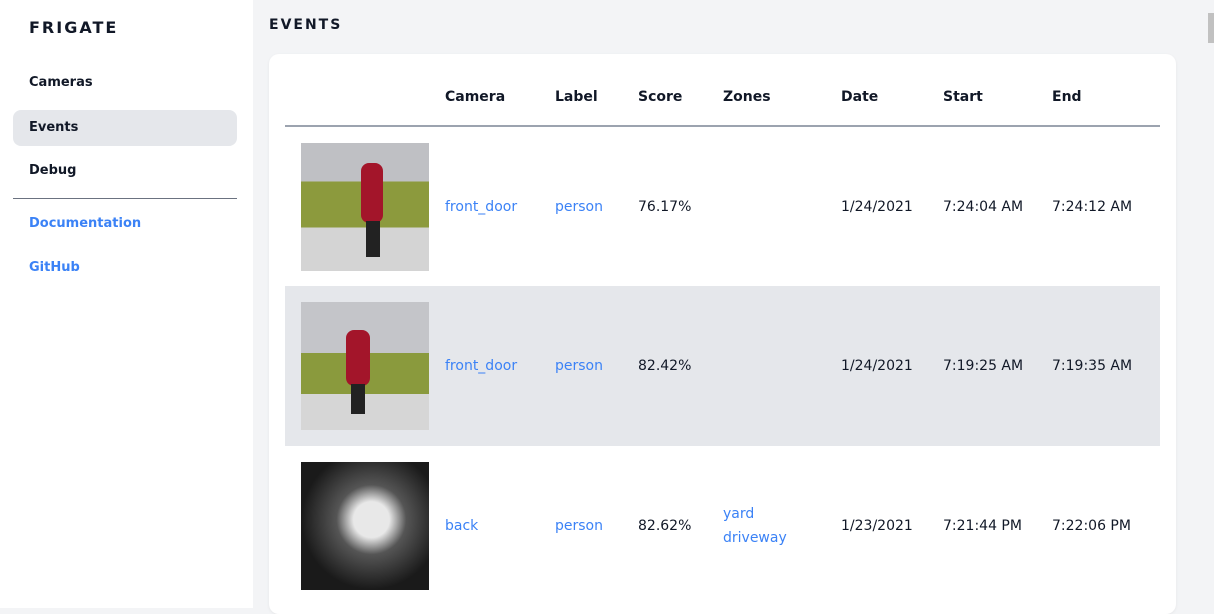 Image resolution: width=1214 pixels, height=614 pixels. What do you see at coordinates (500, 90) in the screenshot?
I see `header-camera: Camera` at bounding box center [500, 90].